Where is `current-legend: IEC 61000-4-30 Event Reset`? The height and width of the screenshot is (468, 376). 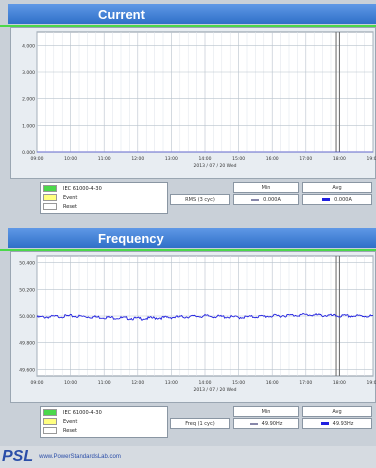 current-legend: IEC 61000-4-30 Event Reset is located at coordinates (104, 198).